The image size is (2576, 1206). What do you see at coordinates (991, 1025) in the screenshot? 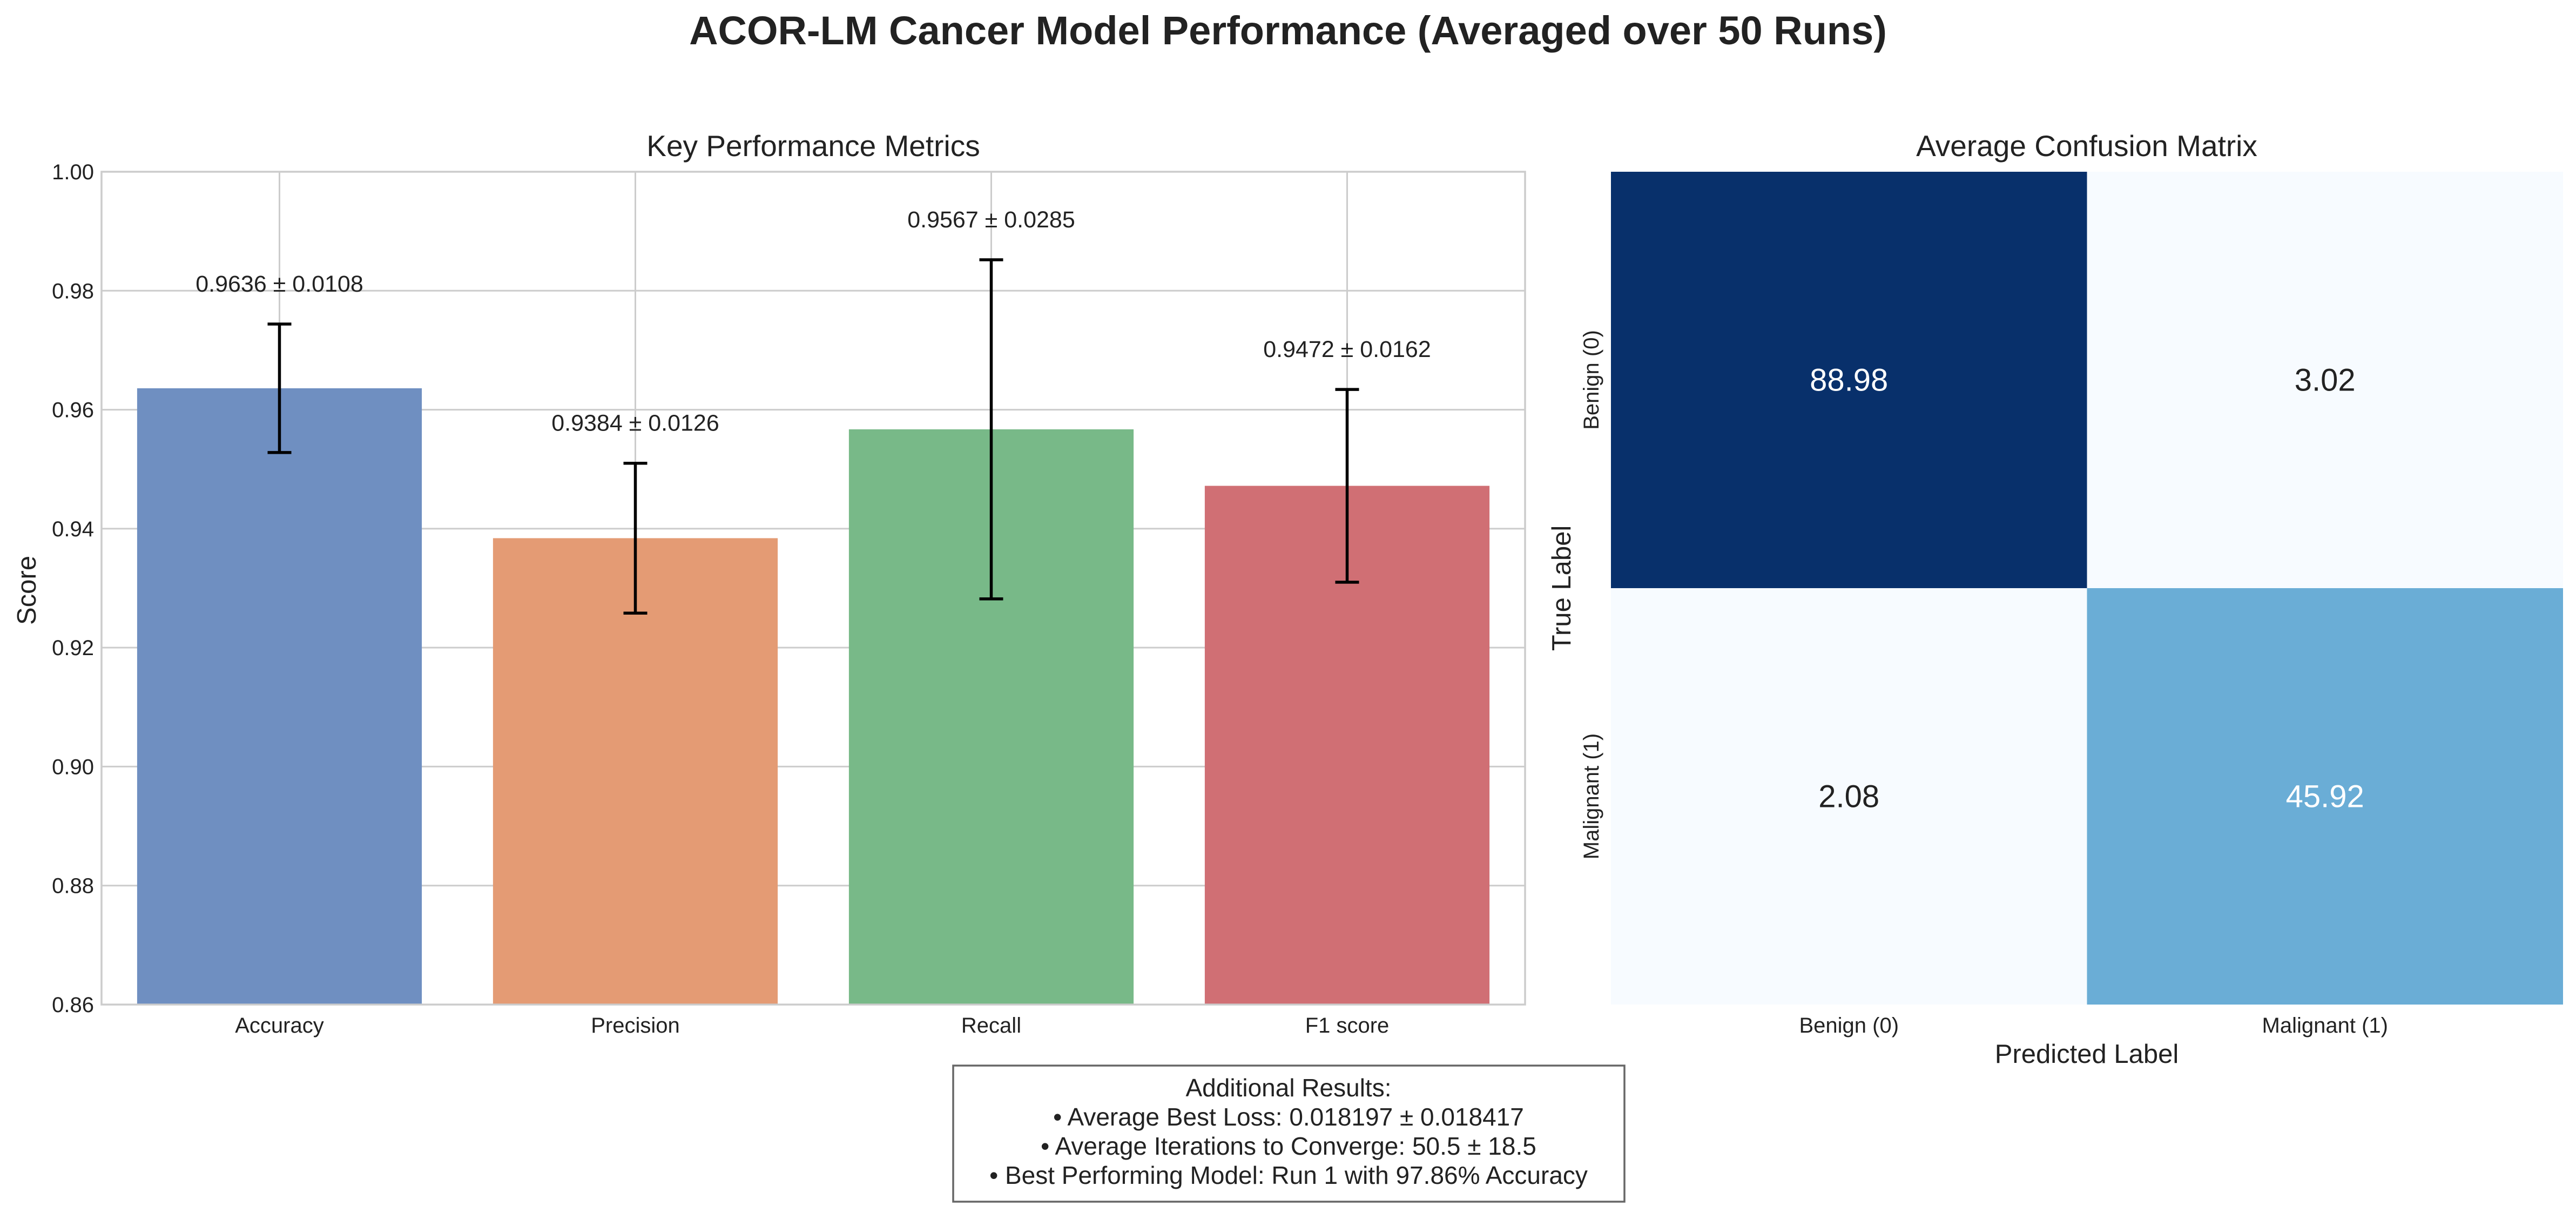
I see `x-tick-label: Recall` at bounding box center [991, 1025].